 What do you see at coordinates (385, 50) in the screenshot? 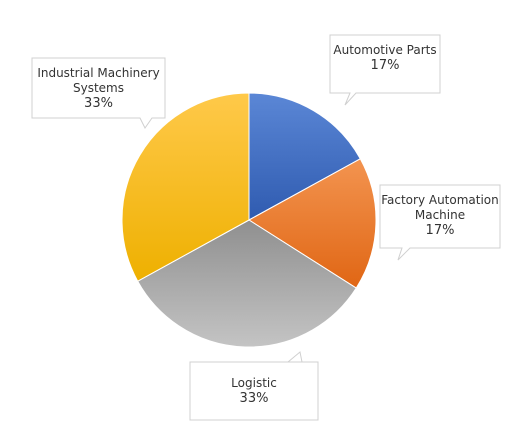
I see `category-label: Automotive Parts` at bounding box center [385, 50].